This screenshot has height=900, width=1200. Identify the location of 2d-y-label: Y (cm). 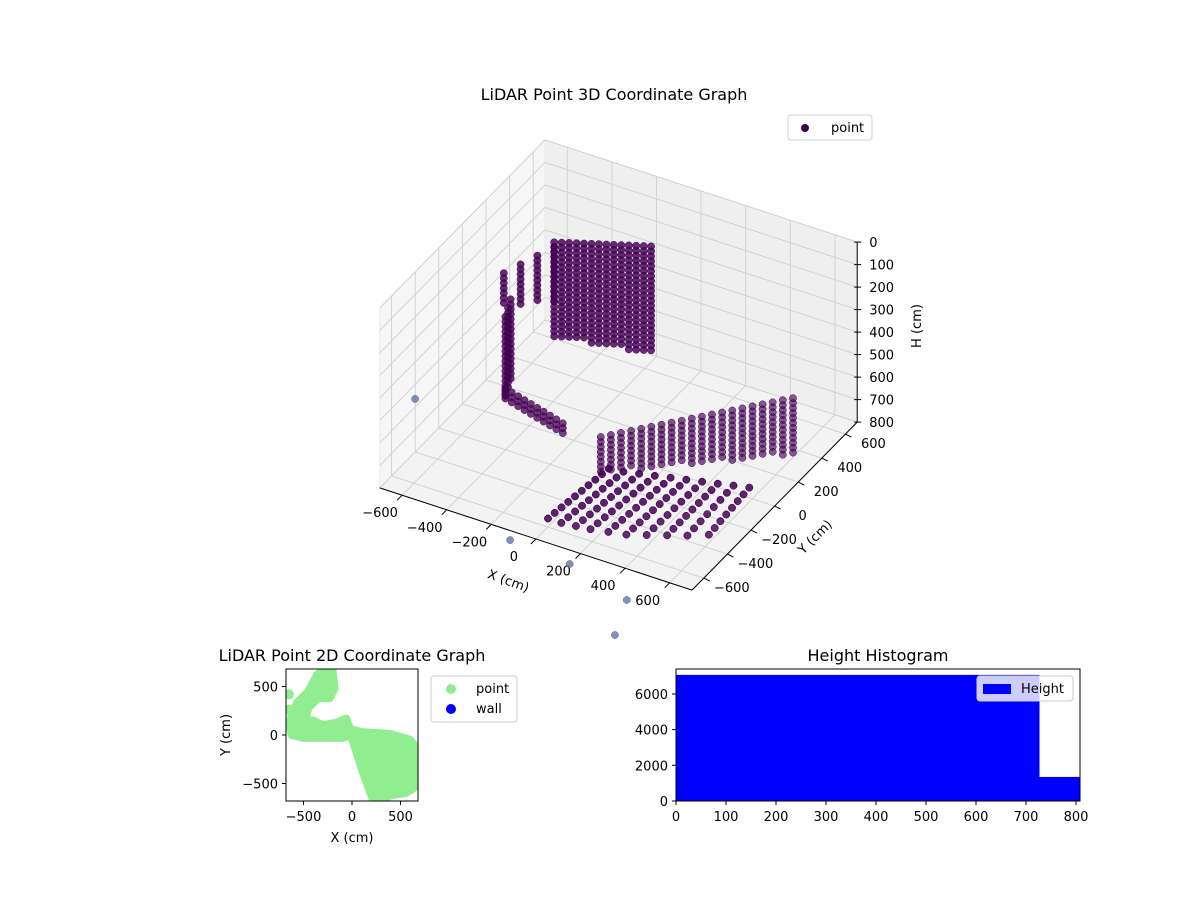
(226, 735).